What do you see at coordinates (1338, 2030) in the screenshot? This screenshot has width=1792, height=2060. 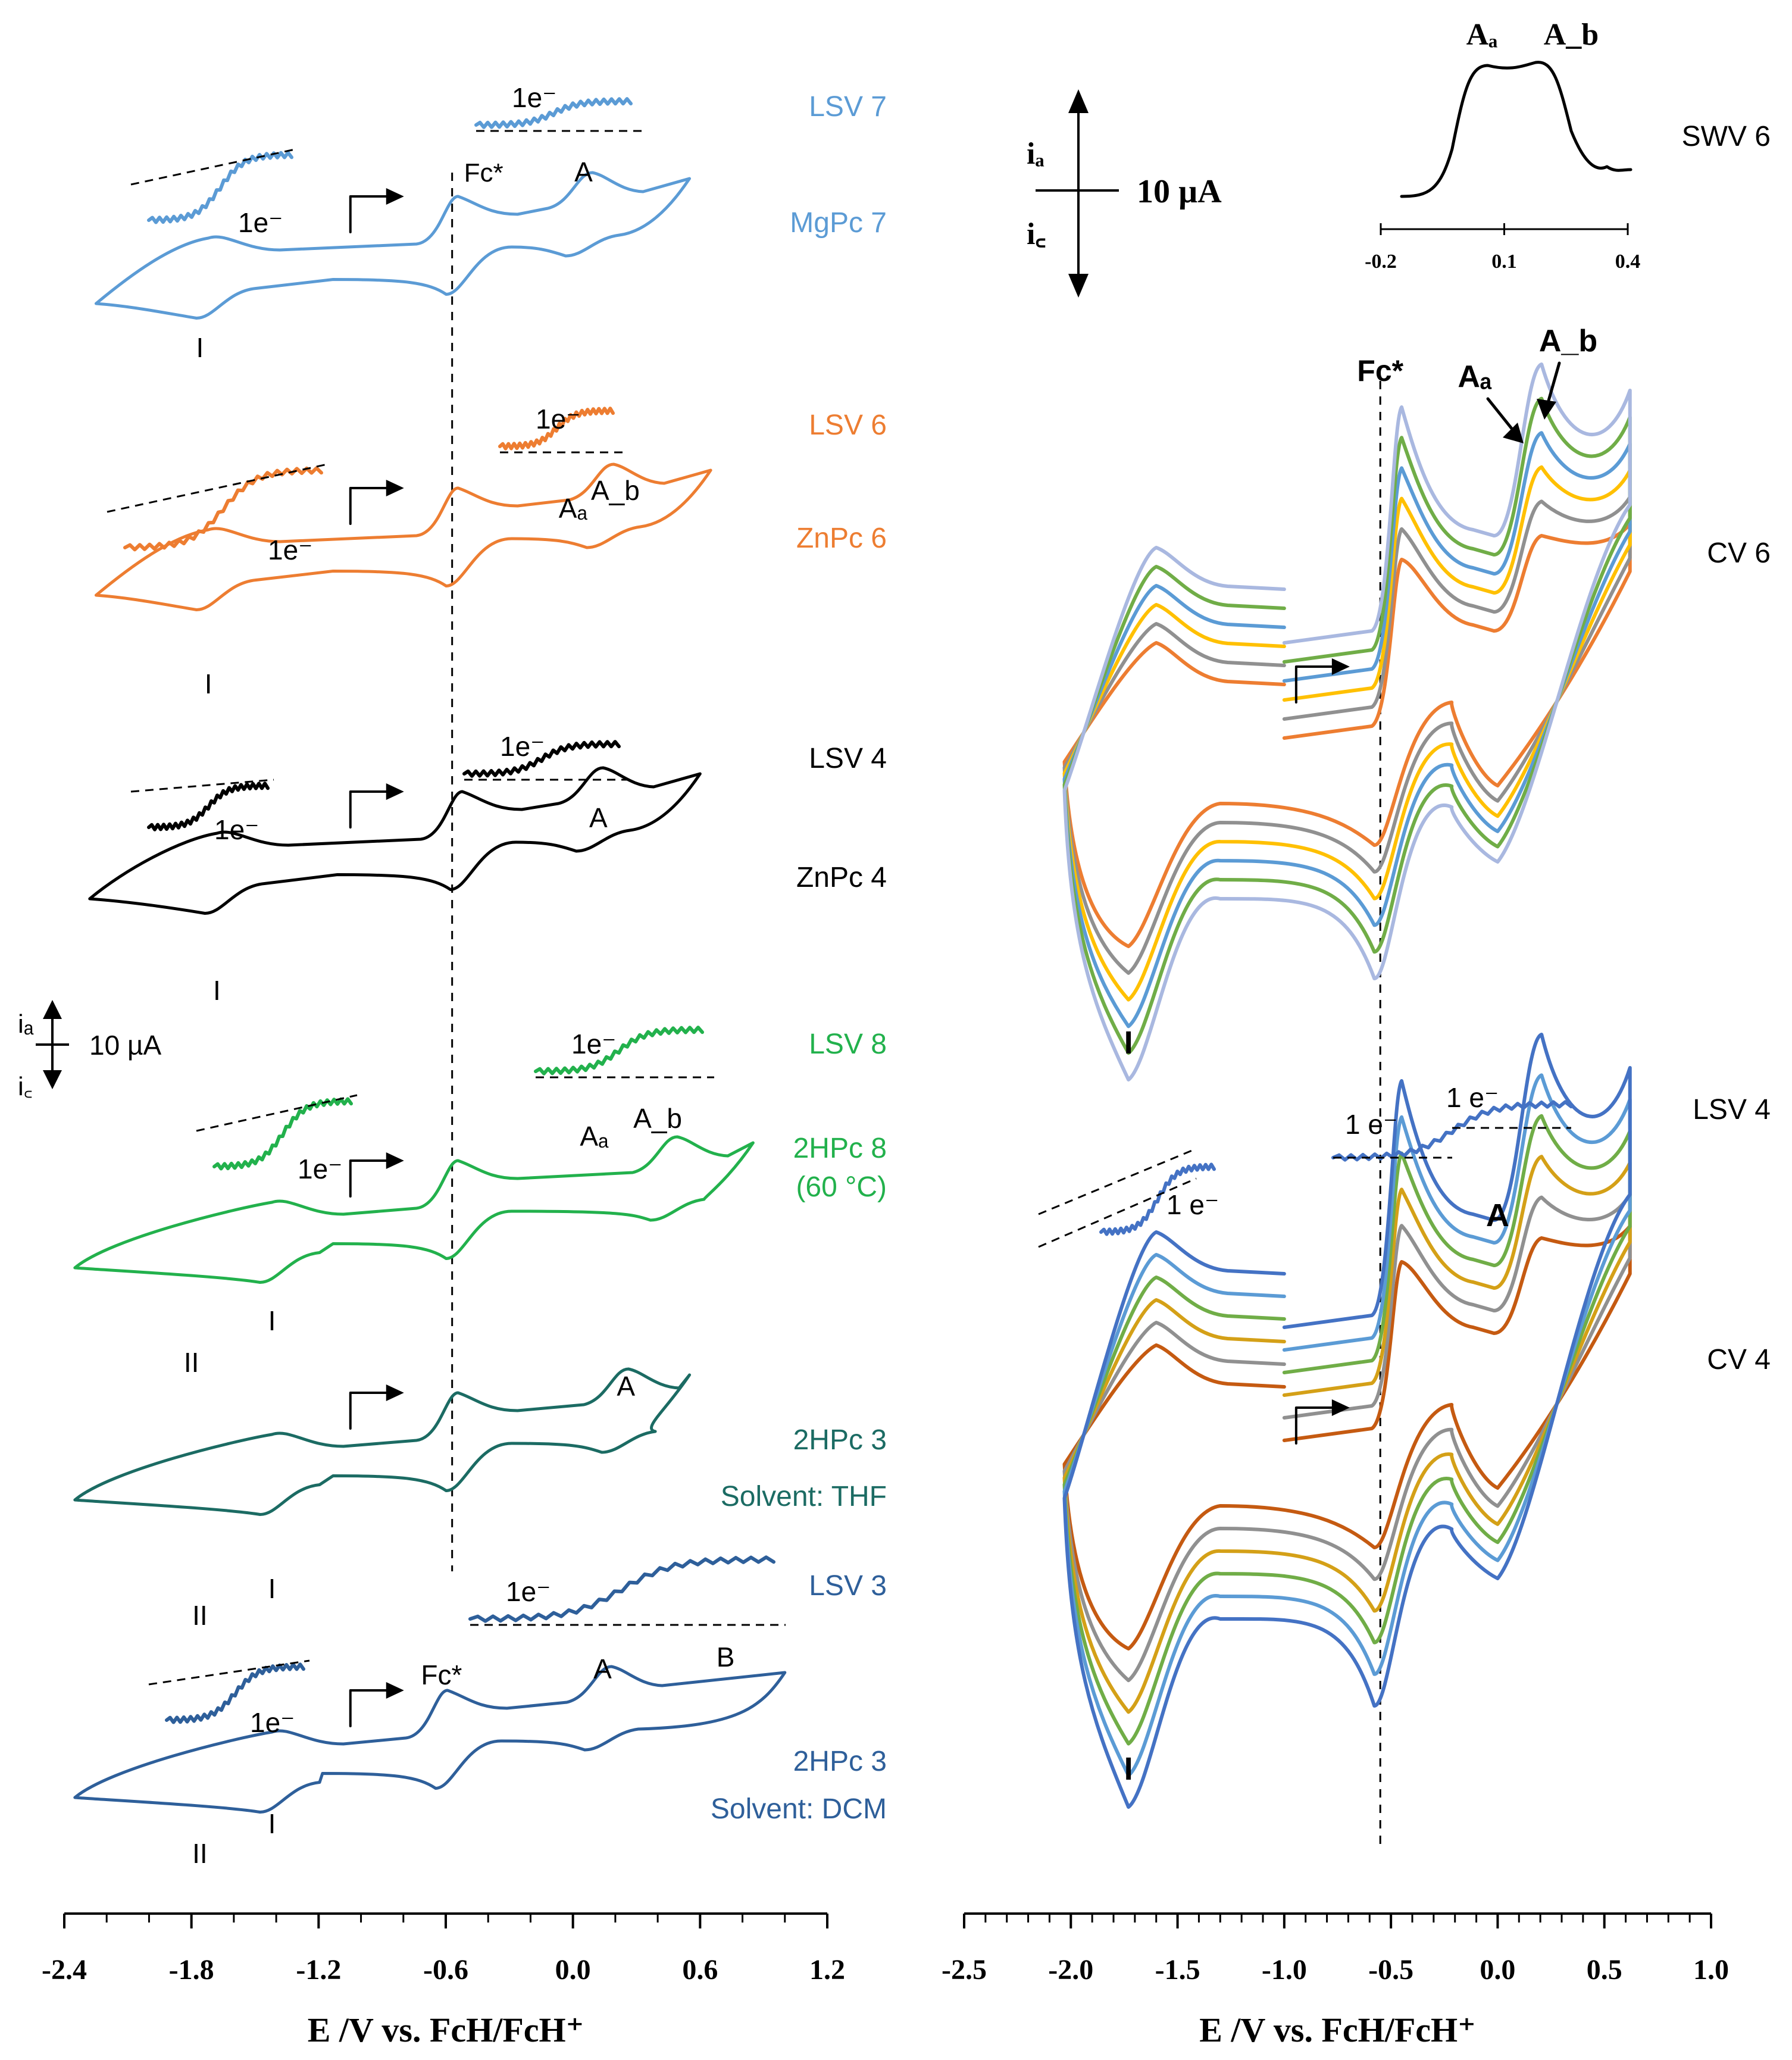 I see `right-x-axis-label: E /V vs. FcH/FcH⁺` at bounding box center [1338, 2030].